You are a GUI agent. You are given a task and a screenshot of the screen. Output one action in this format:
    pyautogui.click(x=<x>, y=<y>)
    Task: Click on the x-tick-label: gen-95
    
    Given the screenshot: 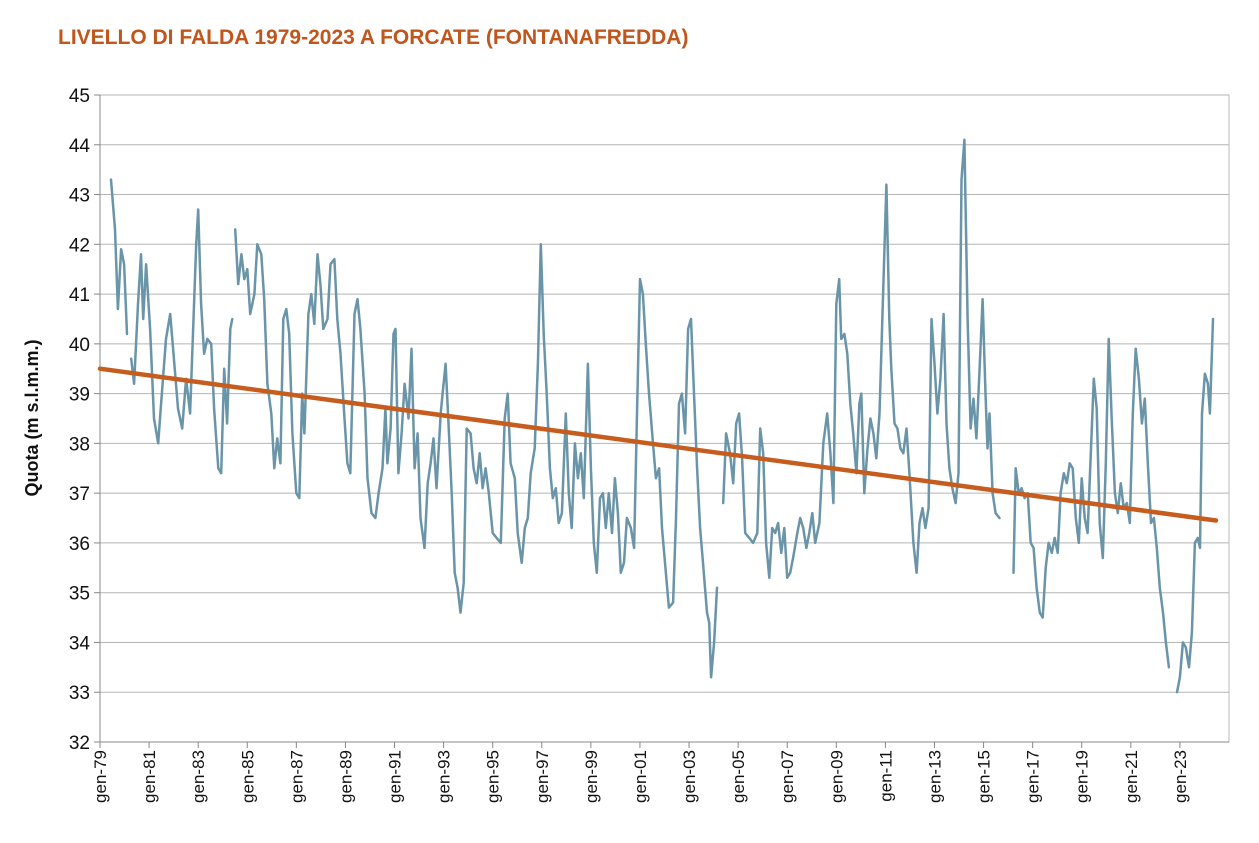 What is the action you would take?
    pyautogui.click(x=493, y=776)
    